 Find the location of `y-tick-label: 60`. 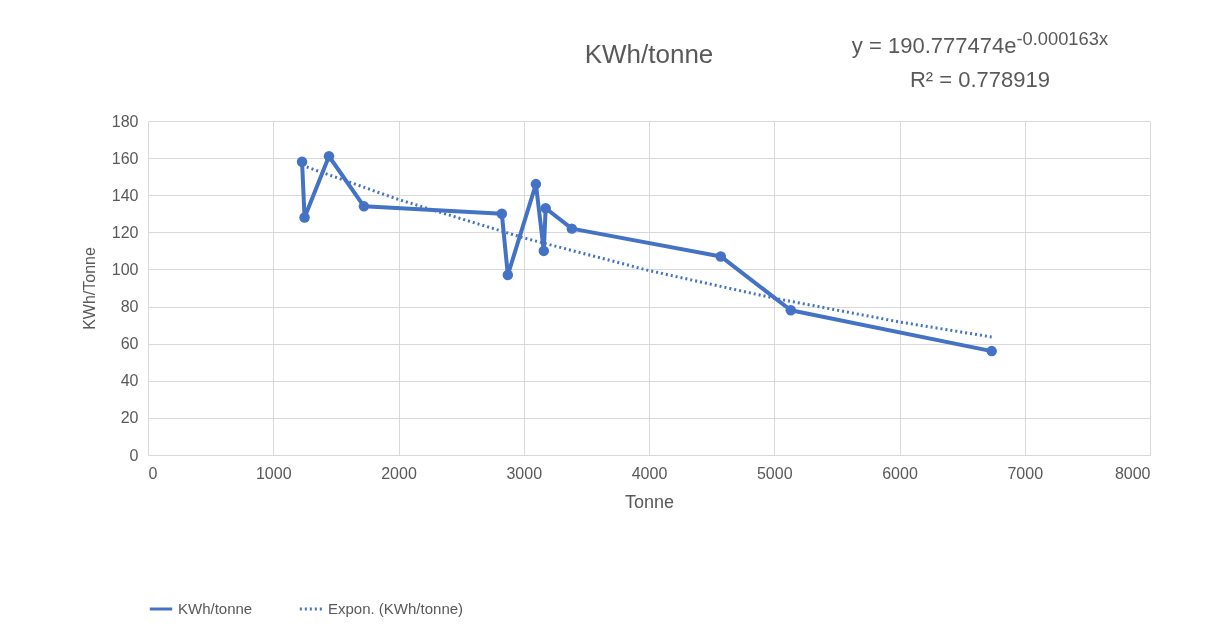

y-tick-label: 60 is located at coordinates (129, 344).